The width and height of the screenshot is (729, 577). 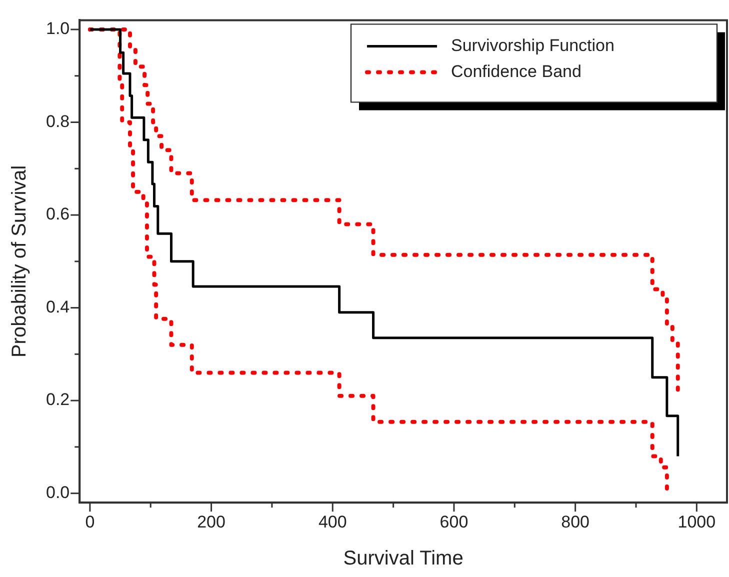 I want to click on x-tick-label: 1000, so click(x=697, y=522).